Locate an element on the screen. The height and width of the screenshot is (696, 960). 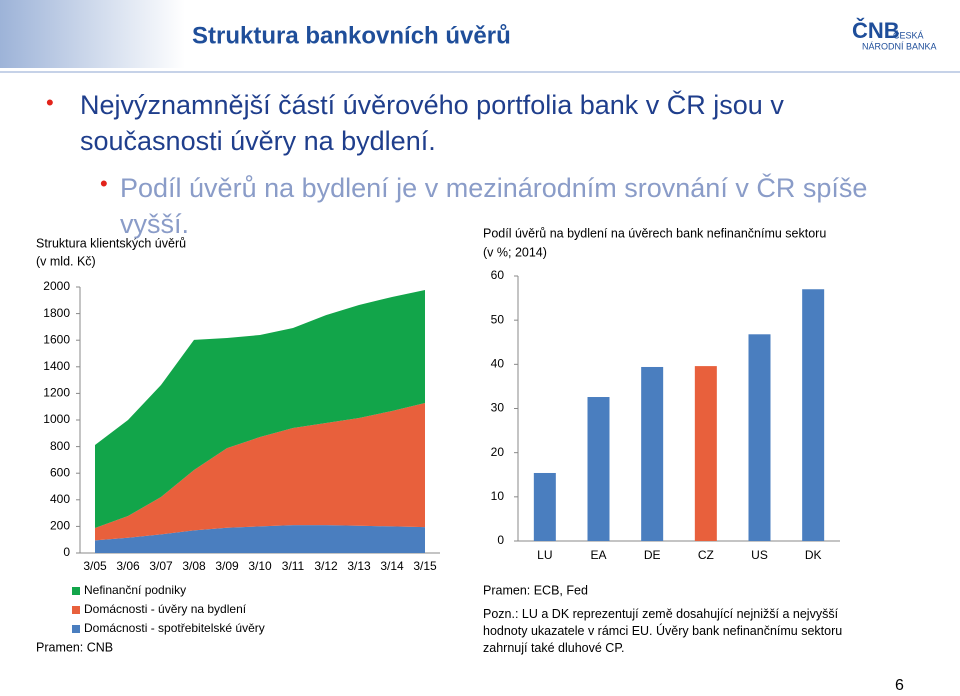
x-tick-label: 3/13 is located at coordinates (359, 566).